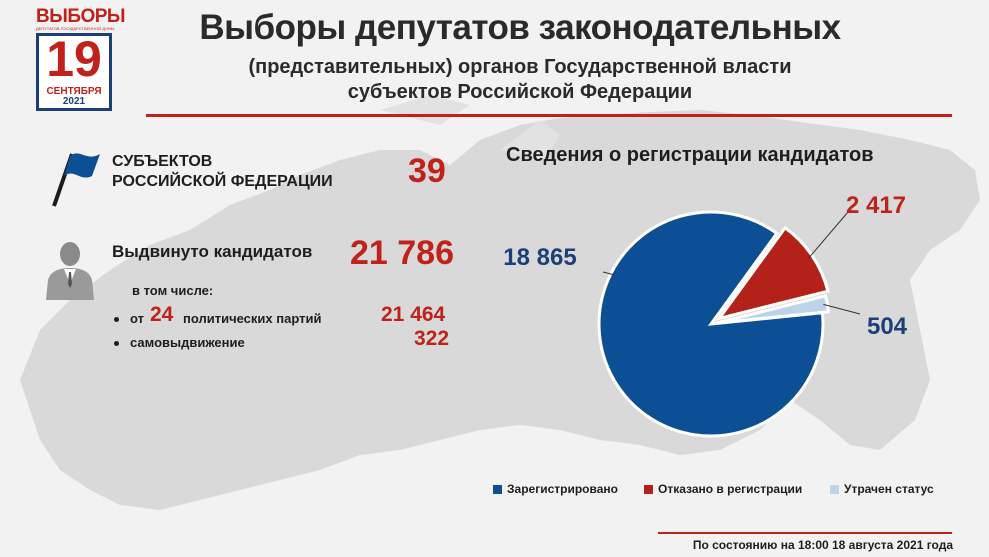  I want to click on pie-label-registered: 18 865, so click(539, 257).